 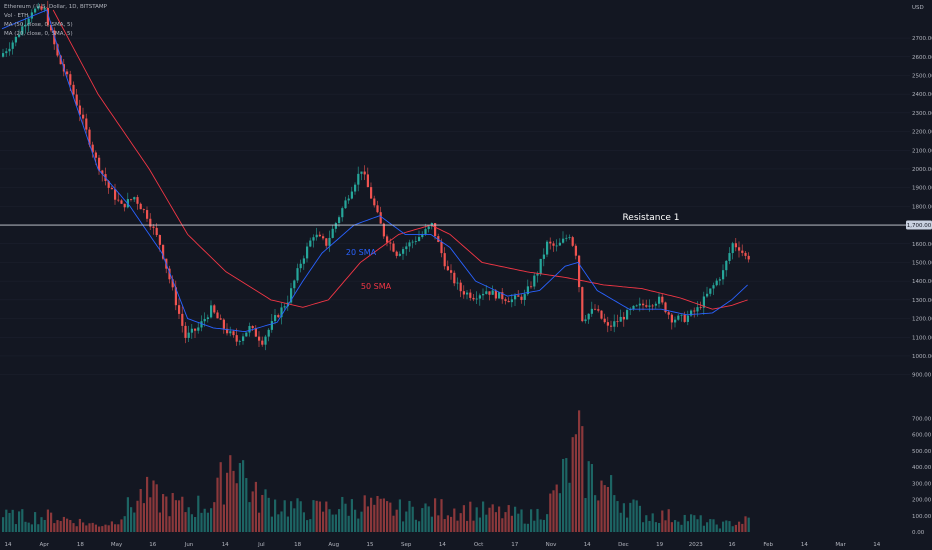 What do you see at coordinates (117, 545) in the screenshot?
I see `time-tick-label: May` at bounding box center [117, 545].